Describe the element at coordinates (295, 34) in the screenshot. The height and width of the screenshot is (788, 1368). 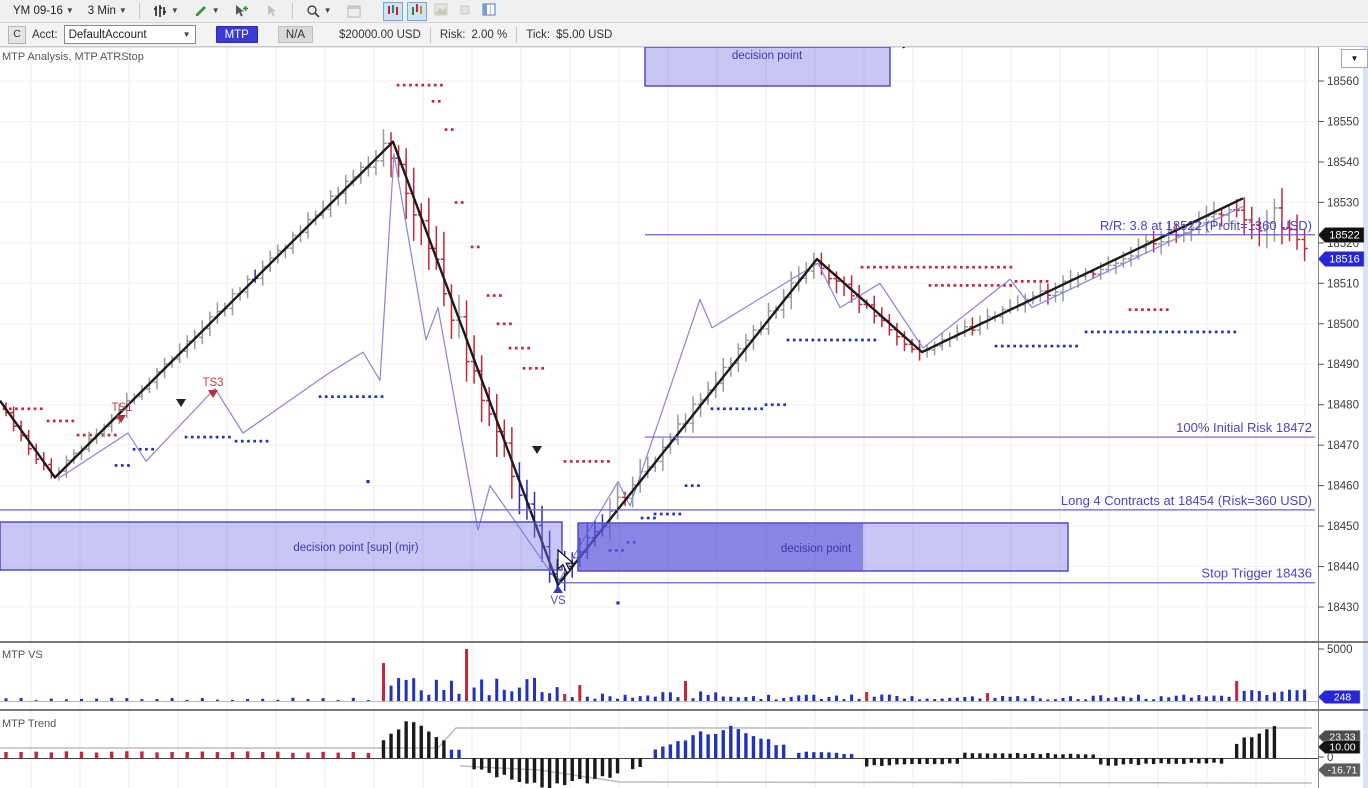
I see `na-button: N/A` at that location.